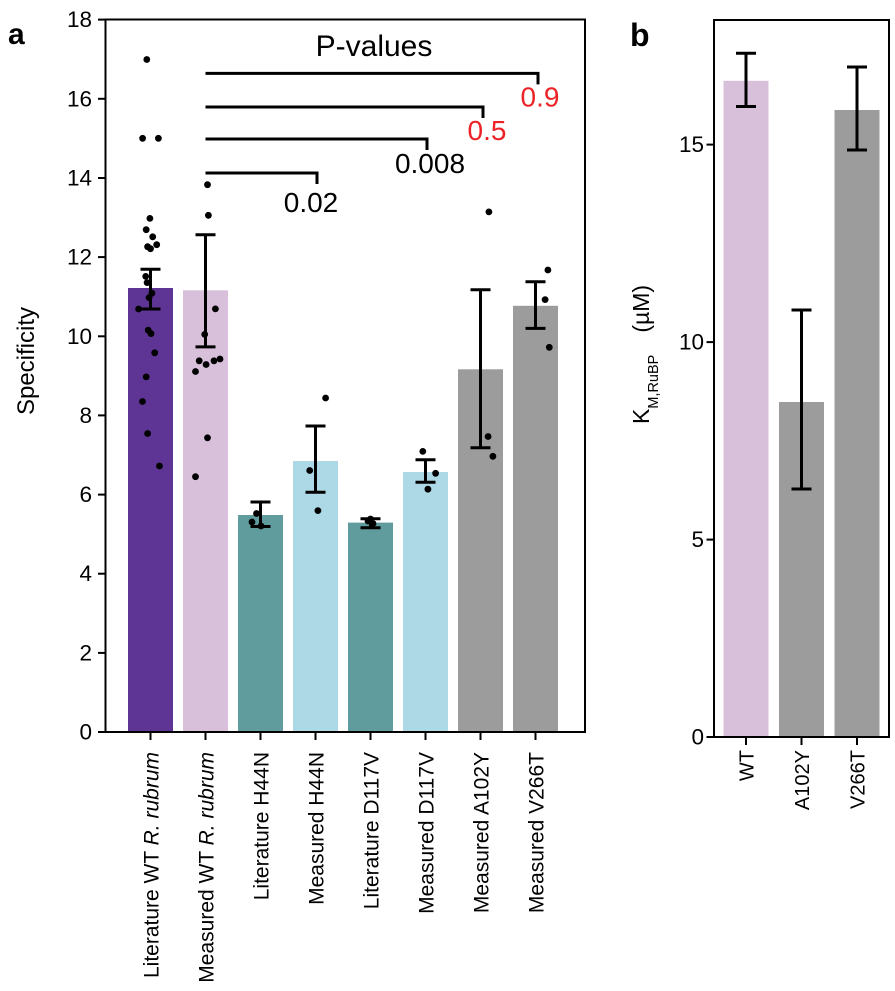 This screenshot has width=895, height=991. I want to click on svg-text: Measured H44N, so click(317, 828).